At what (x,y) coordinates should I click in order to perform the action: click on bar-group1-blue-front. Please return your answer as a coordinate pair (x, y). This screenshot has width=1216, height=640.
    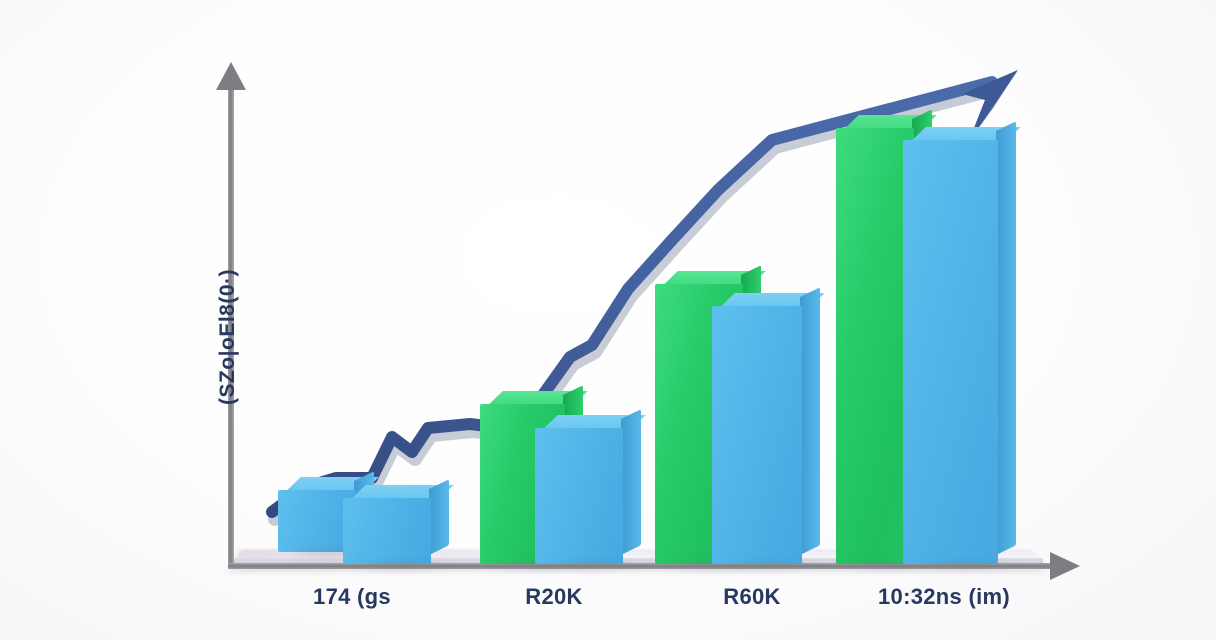
    Looking at the image, I should click on (398, 521).